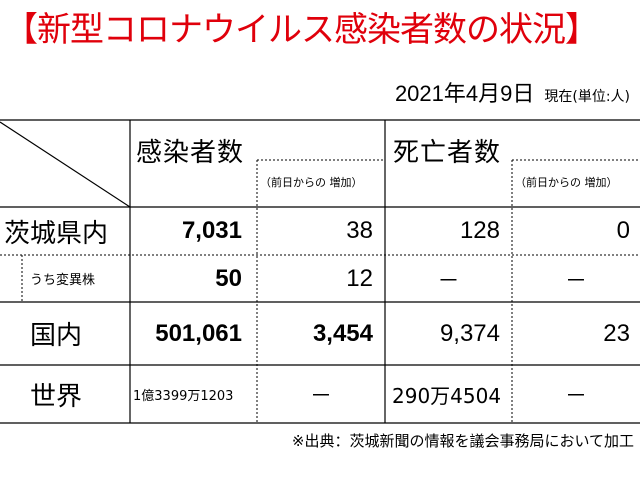  I want to click on date-line: 2021年4月9日 現在(単位:人), so click(512, 92).